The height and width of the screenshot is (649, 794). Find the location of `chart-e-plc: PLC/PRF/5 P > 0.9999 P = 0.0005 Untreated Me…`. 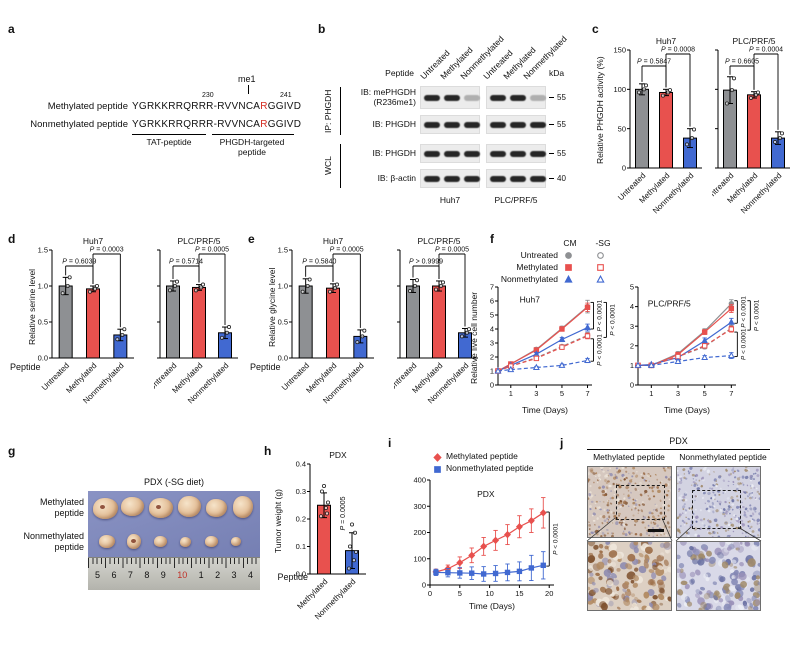

chart-e-plc: PLC/PRF/5 P > 0.9999 P = 0.0005 Untreated Me… is located at coordinates (434, 336).